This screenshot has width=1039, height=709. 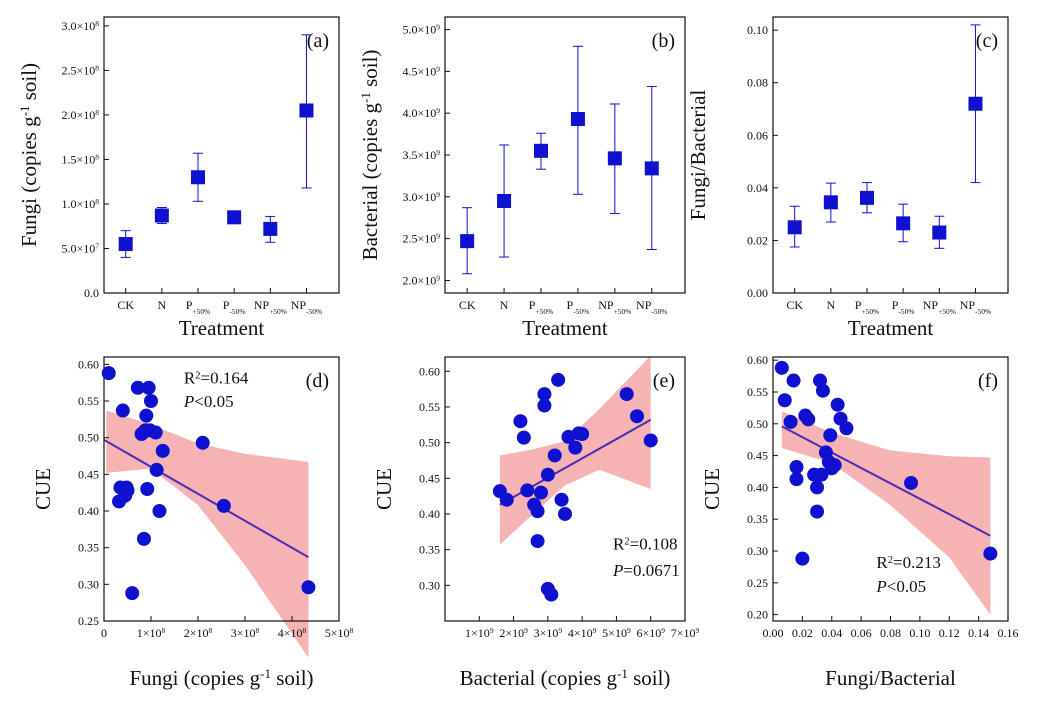 What do you see at coordinates (1008, 633) in the screenshot?
I see `x-tick-label-part: 0.16` at bounding box center [1008, 633].